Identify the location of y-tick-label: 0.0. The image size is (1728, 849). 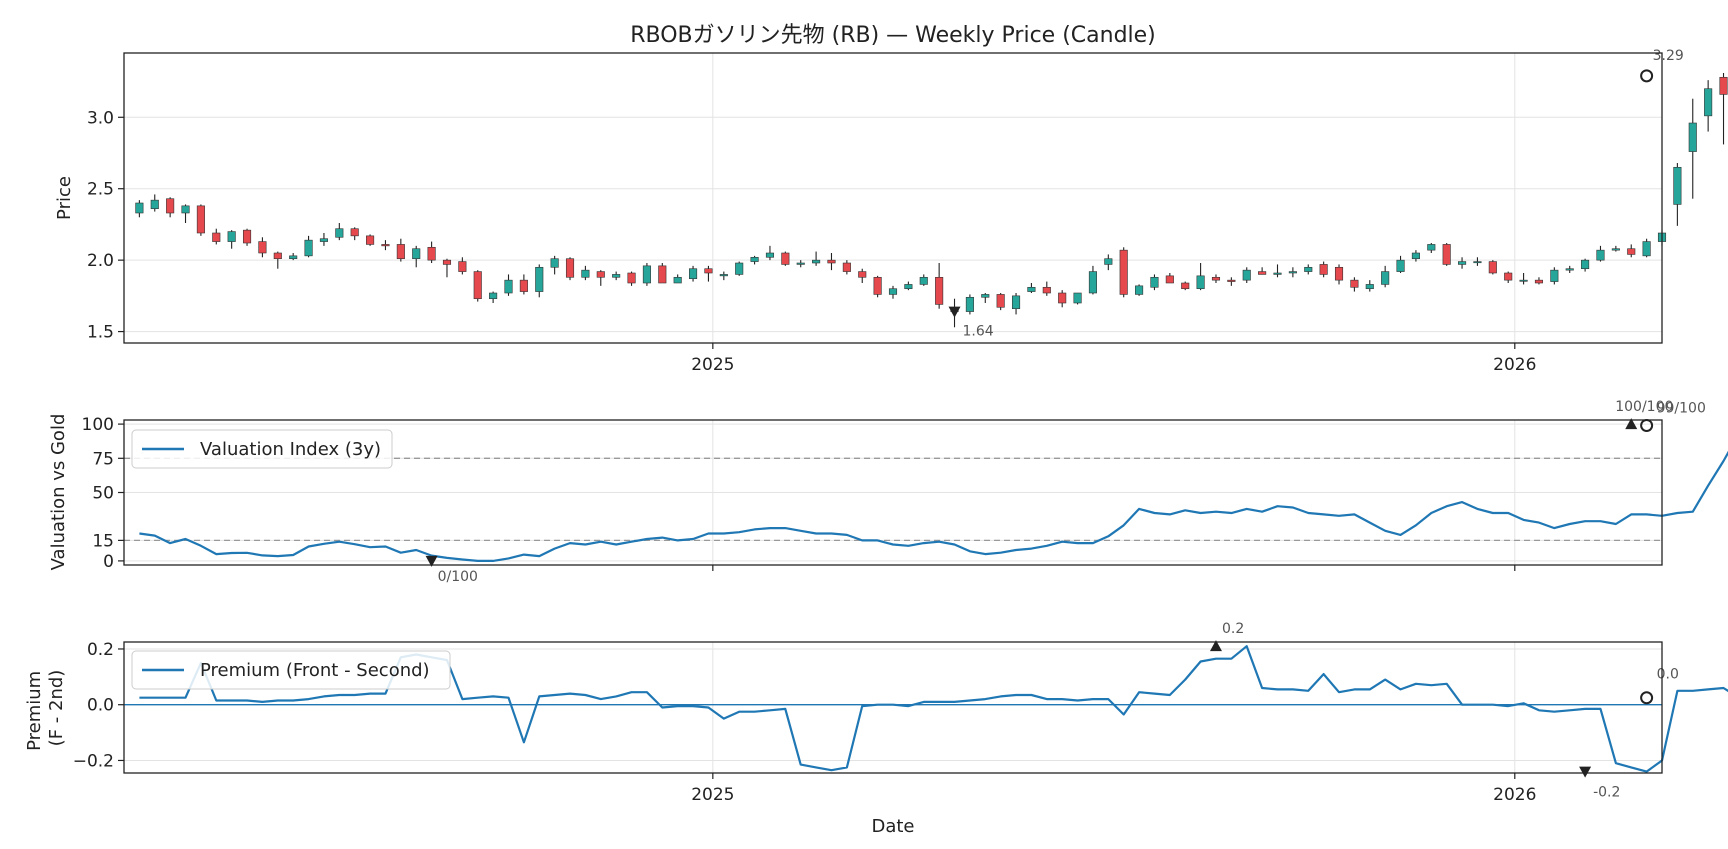
(100, 706).